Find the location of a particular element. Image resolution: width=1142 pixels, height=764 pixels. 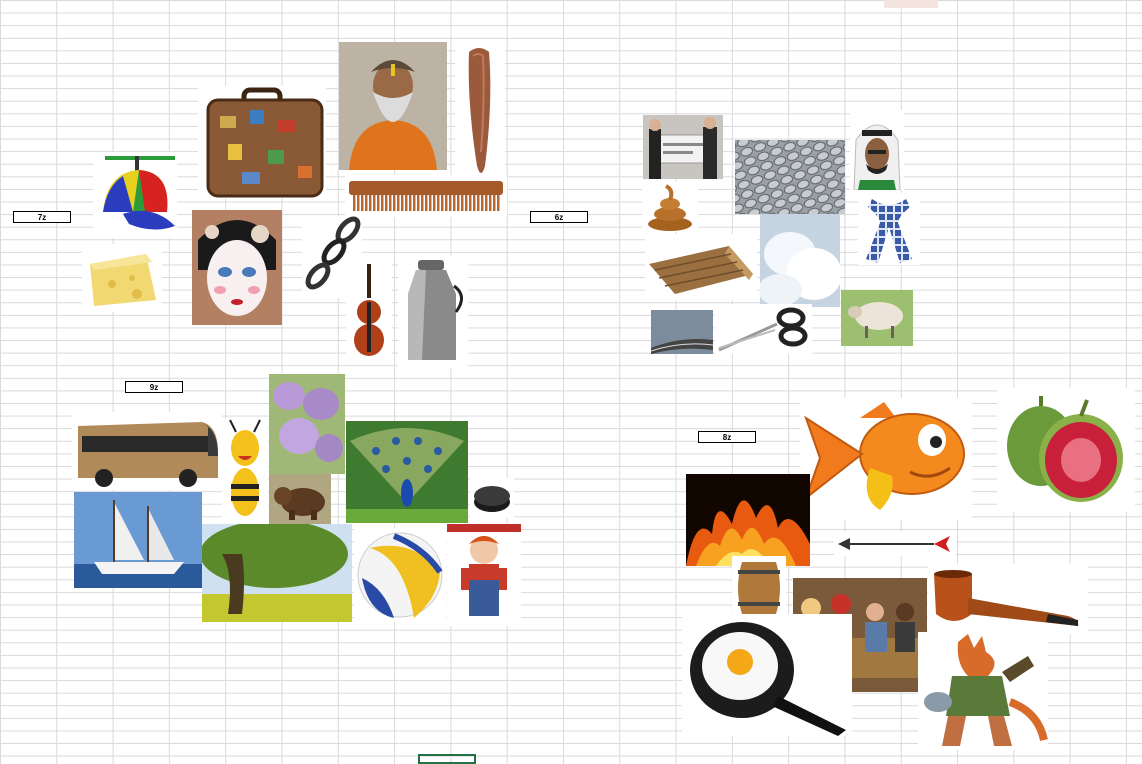

bus-image is located at coordinates (147, 451).